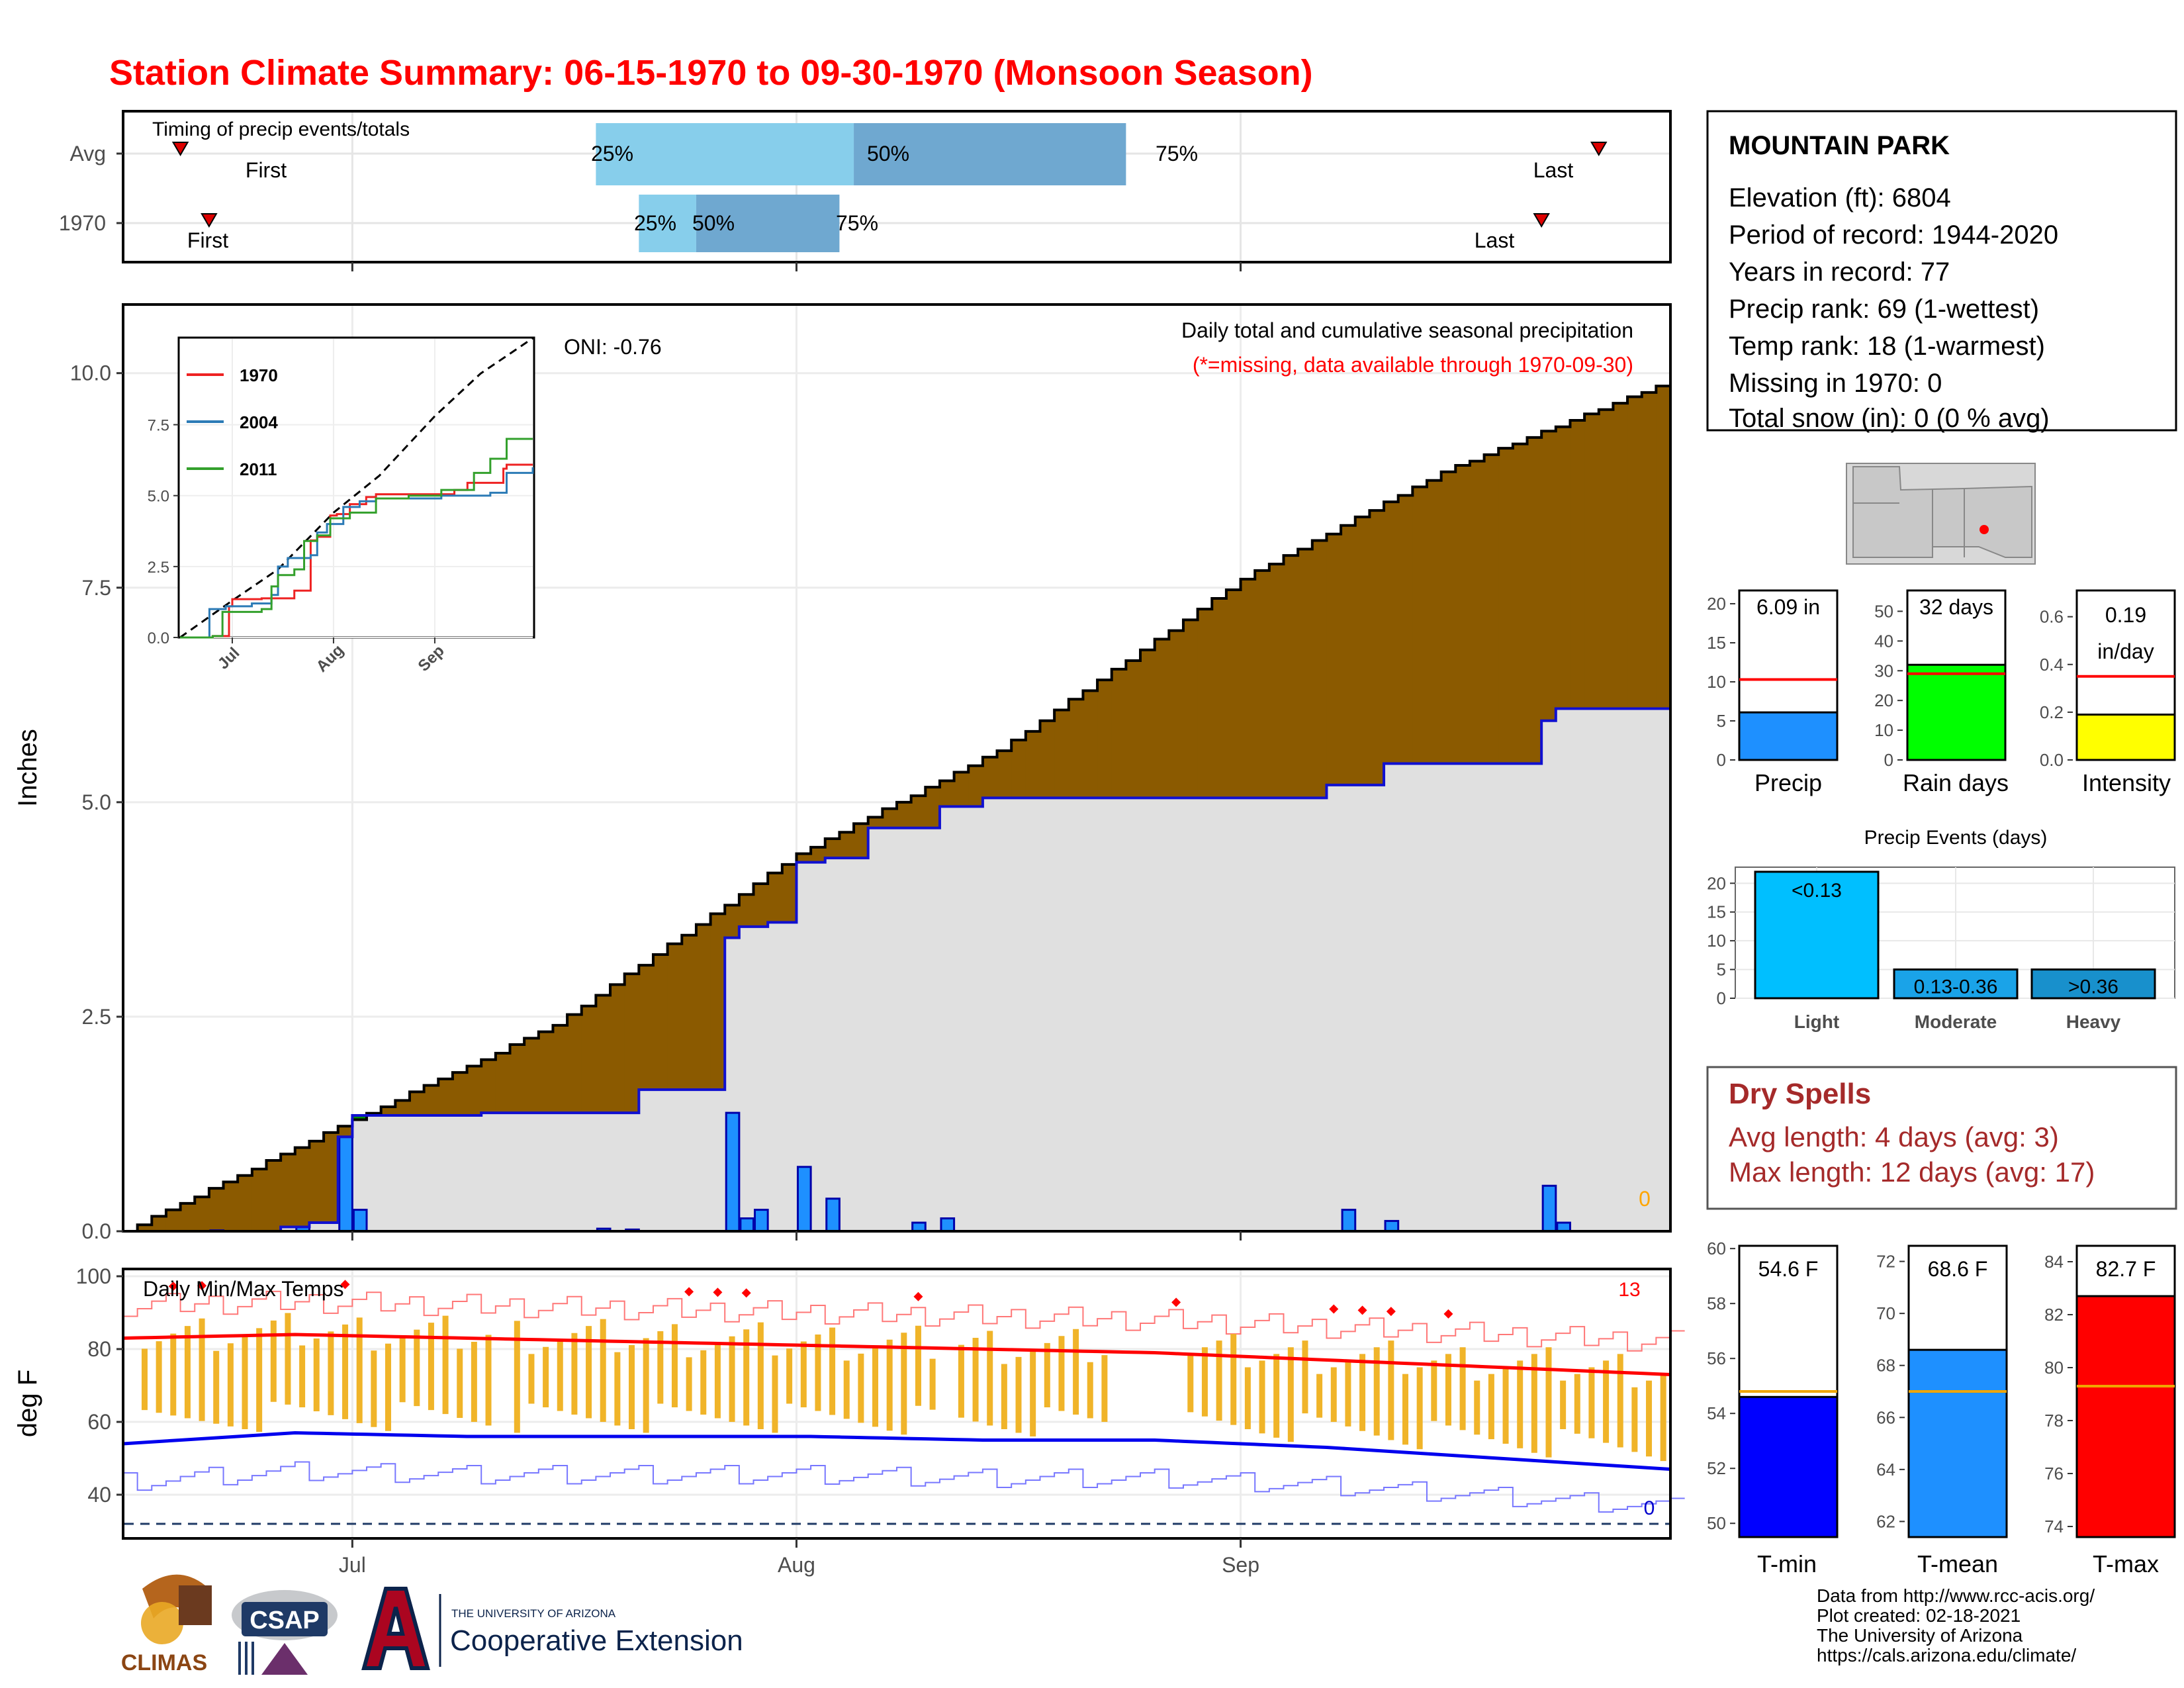 Image resolution: width=2184 pixels, height=1688 pixels. What do you see at coordinates (1599, 149) in the screenshot?
I see `timeline-last-marker-Avg` at bounding box center [1599, 149].